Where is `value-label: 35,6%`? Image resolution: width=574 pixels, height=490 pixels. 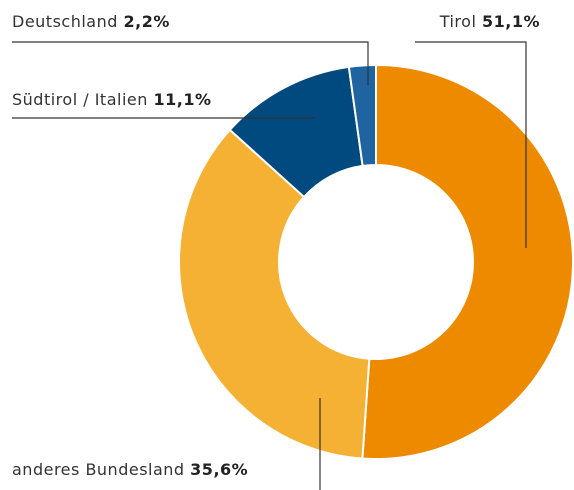 value-label: 35,6% is located at coordinates (219, 469).